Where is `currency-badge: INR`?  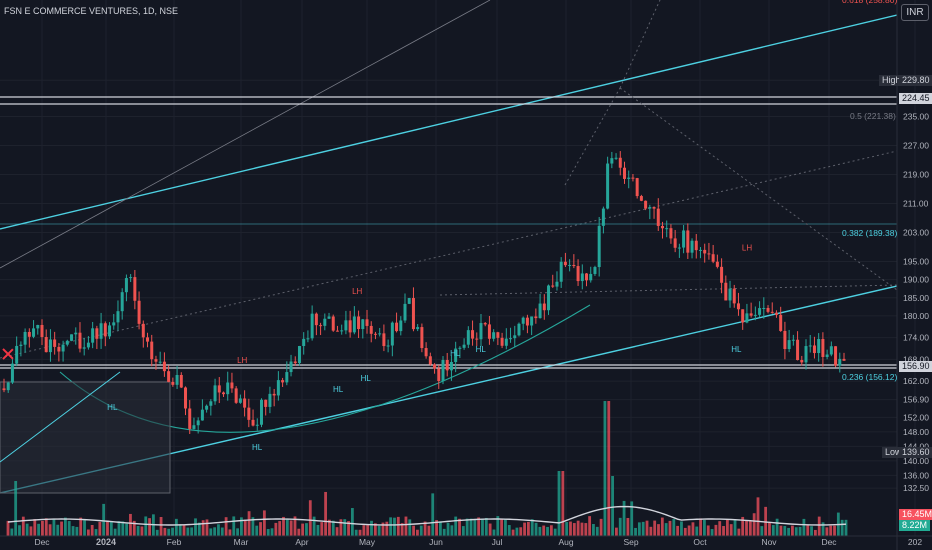
currency-badge: INR is located at coordinates (915, 12).